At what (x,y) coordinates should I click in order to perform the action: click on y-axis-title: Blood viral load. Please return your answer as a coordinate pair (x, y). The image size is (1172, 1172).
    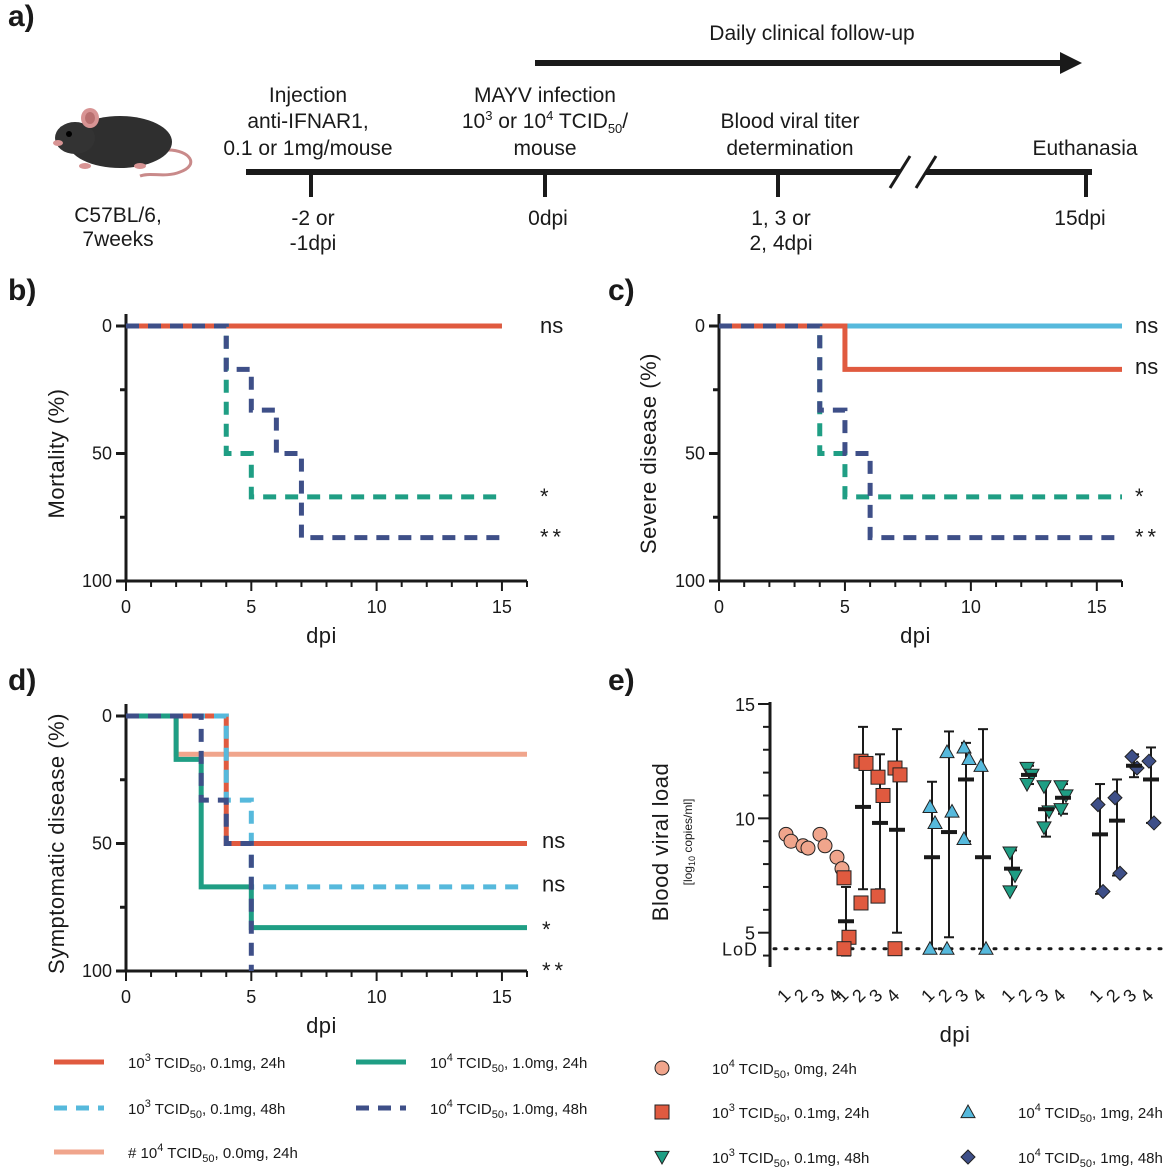
    Looking at the image, I should click on (660, 842).